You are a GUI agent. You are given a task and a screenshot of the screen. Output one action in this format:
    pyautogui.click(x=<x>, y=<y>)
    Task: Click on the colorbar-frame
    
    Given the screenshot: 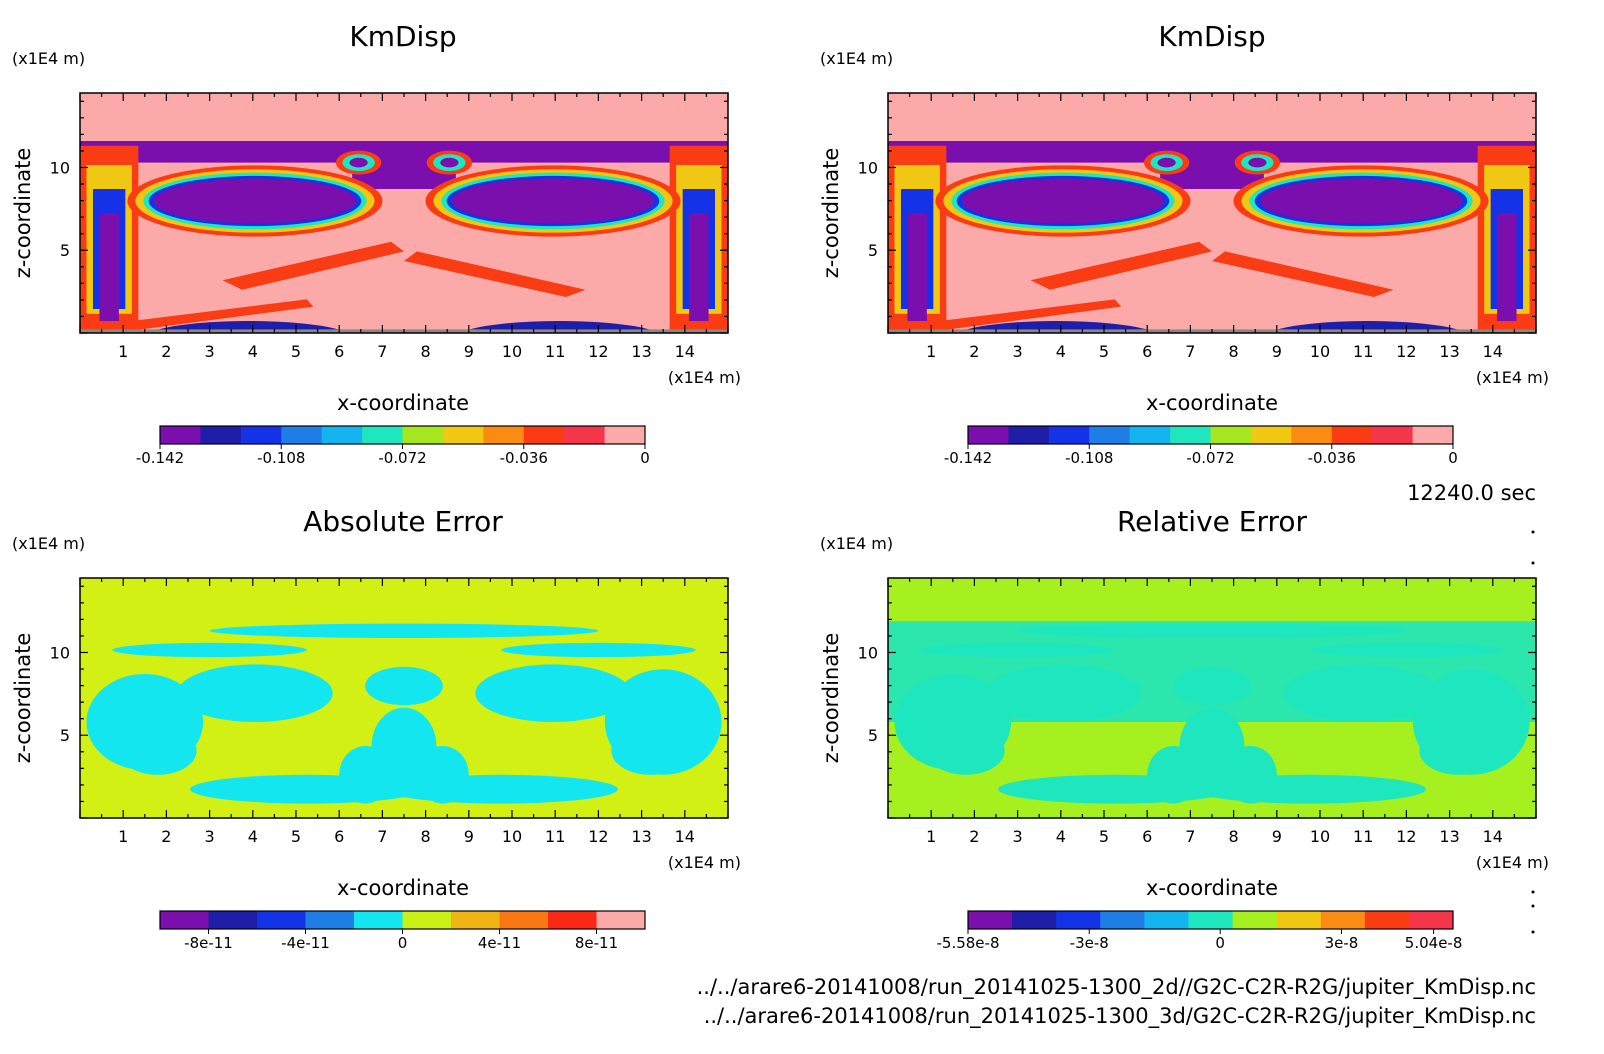 What is the action you would take?
    pyautogui.click(x=1210, y=920)
    